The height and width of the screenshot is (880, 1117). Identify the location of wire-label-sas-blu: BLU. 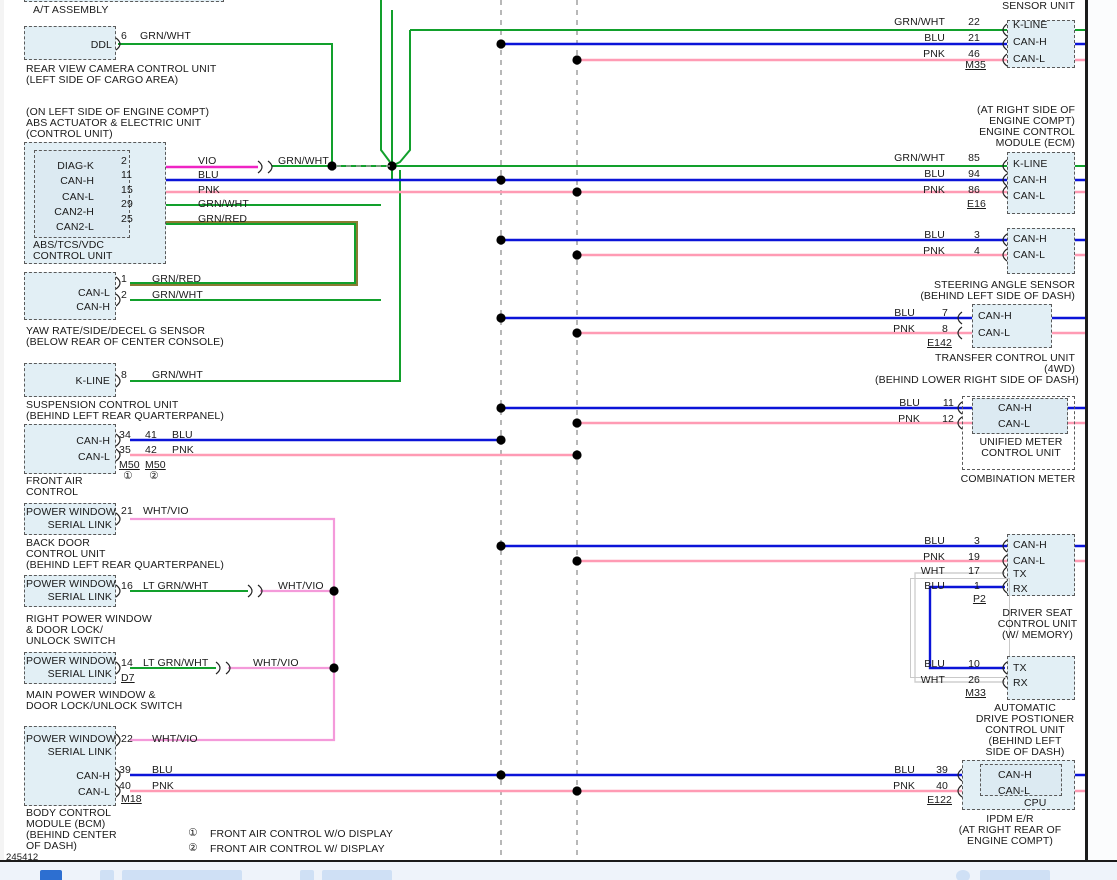
(934, 235).